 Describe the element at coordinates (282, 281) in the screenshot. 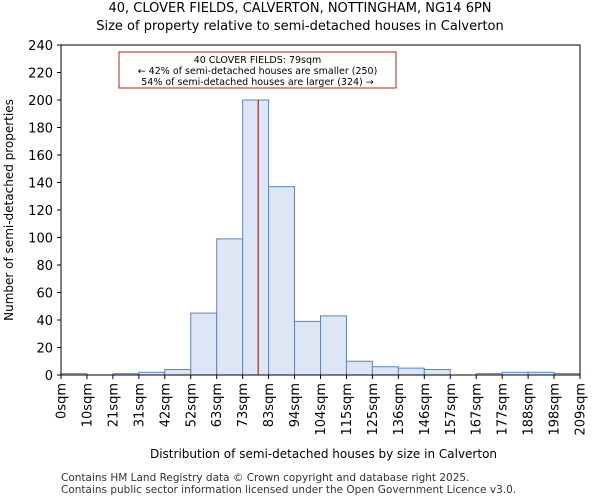

I see `bar-83sqm` at that location.